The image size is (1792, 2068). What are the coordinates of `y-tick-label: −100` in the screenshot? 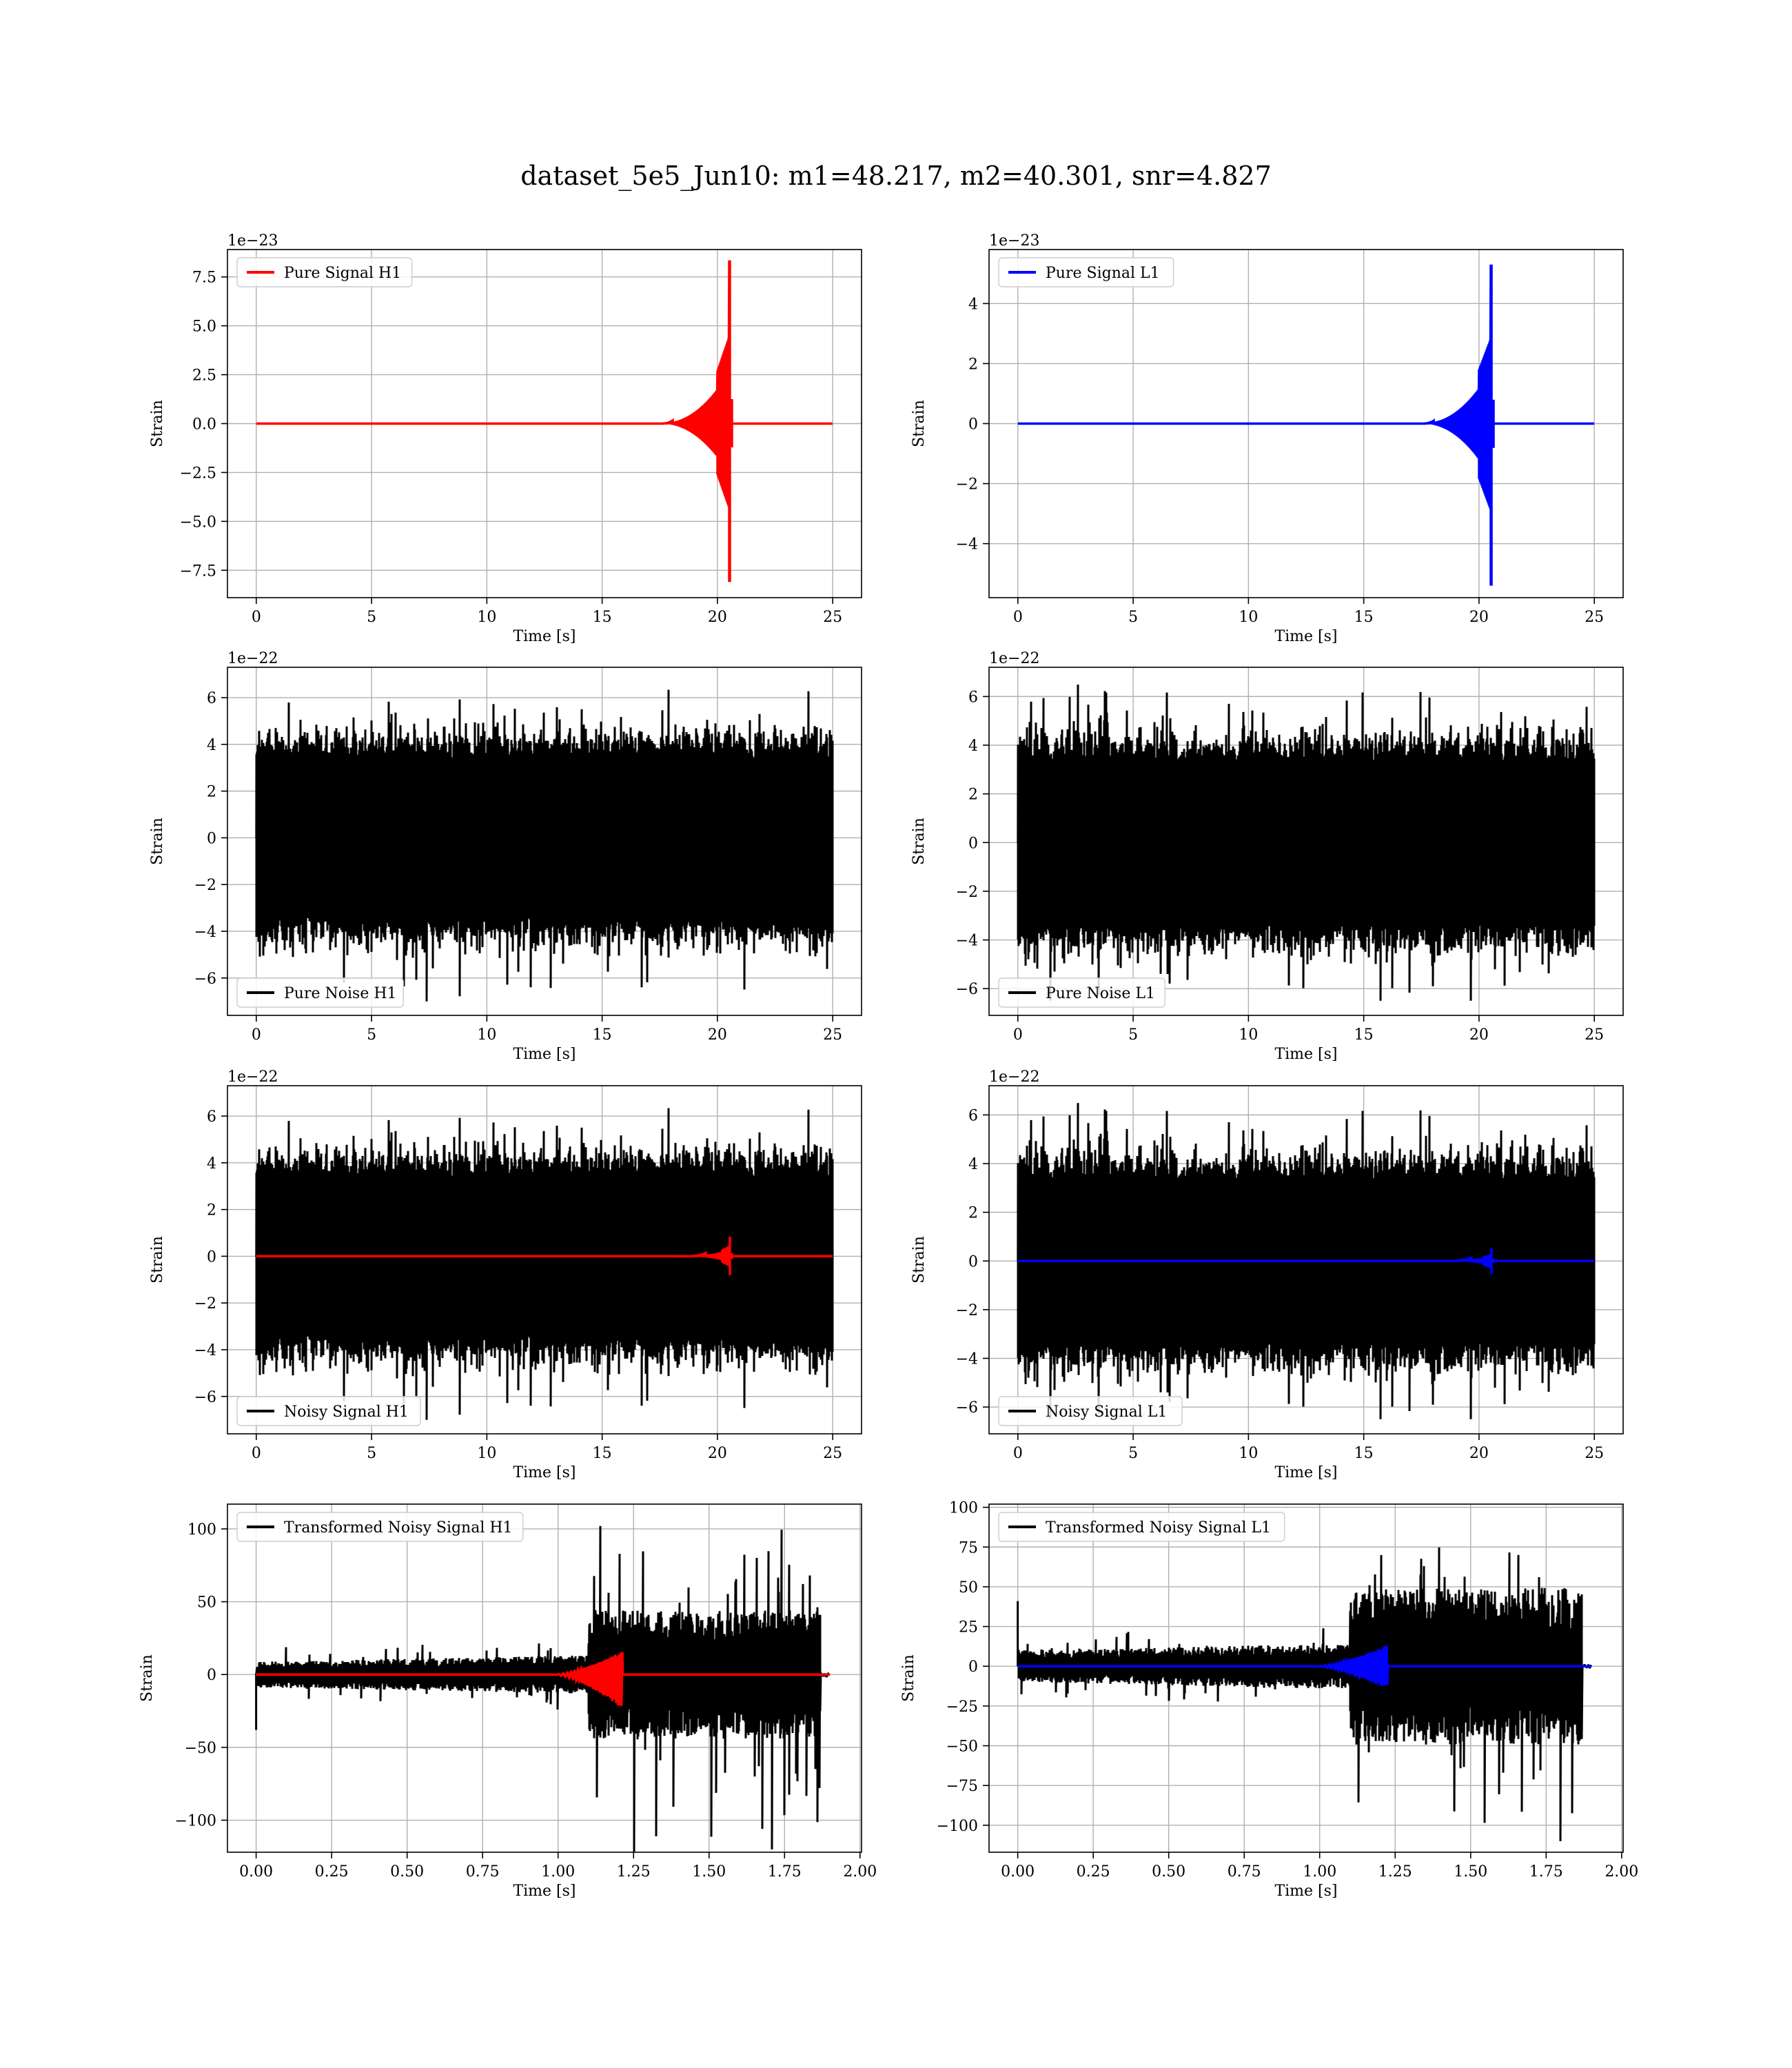 It's located at (957, 1826).